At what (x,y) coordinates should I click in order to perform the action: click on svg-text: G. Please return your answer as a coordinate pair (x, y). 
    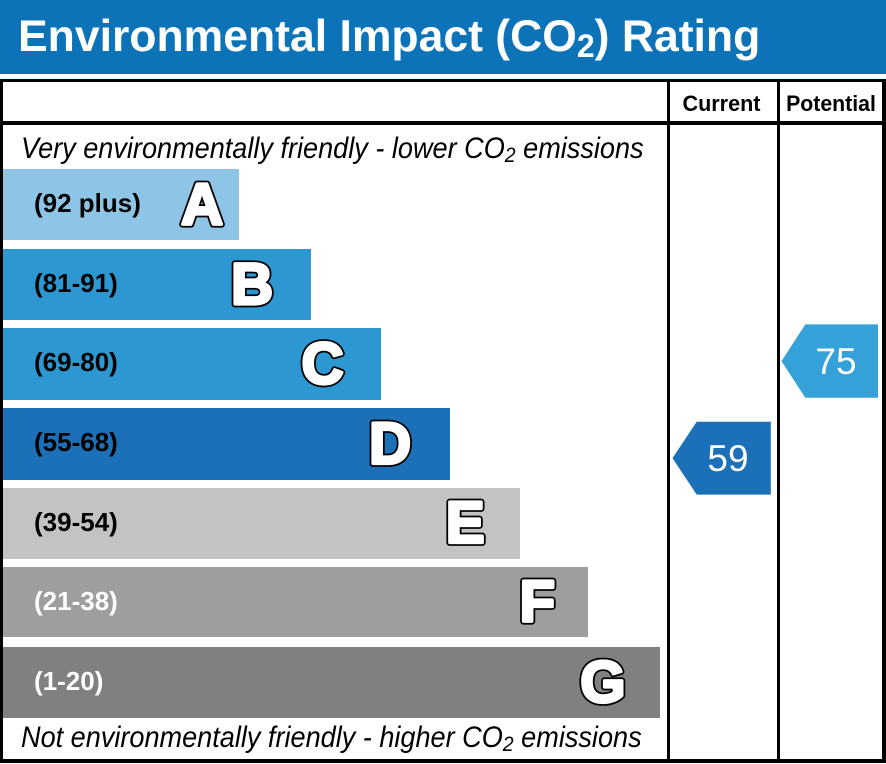
    Looking at the image, I should click on (602, 682).